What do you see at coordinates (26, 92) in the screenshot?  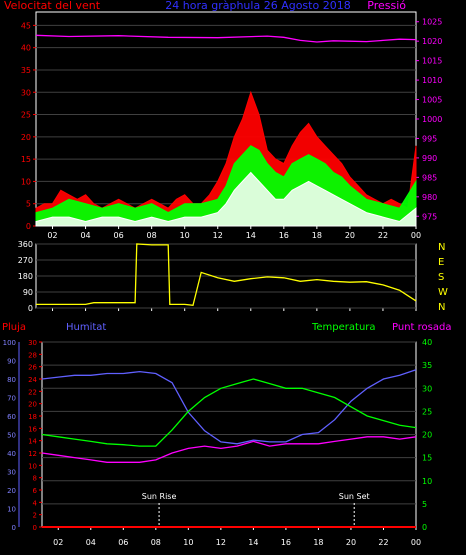 I see `wind-tick-label: 30` at bounding box center [26, 92].